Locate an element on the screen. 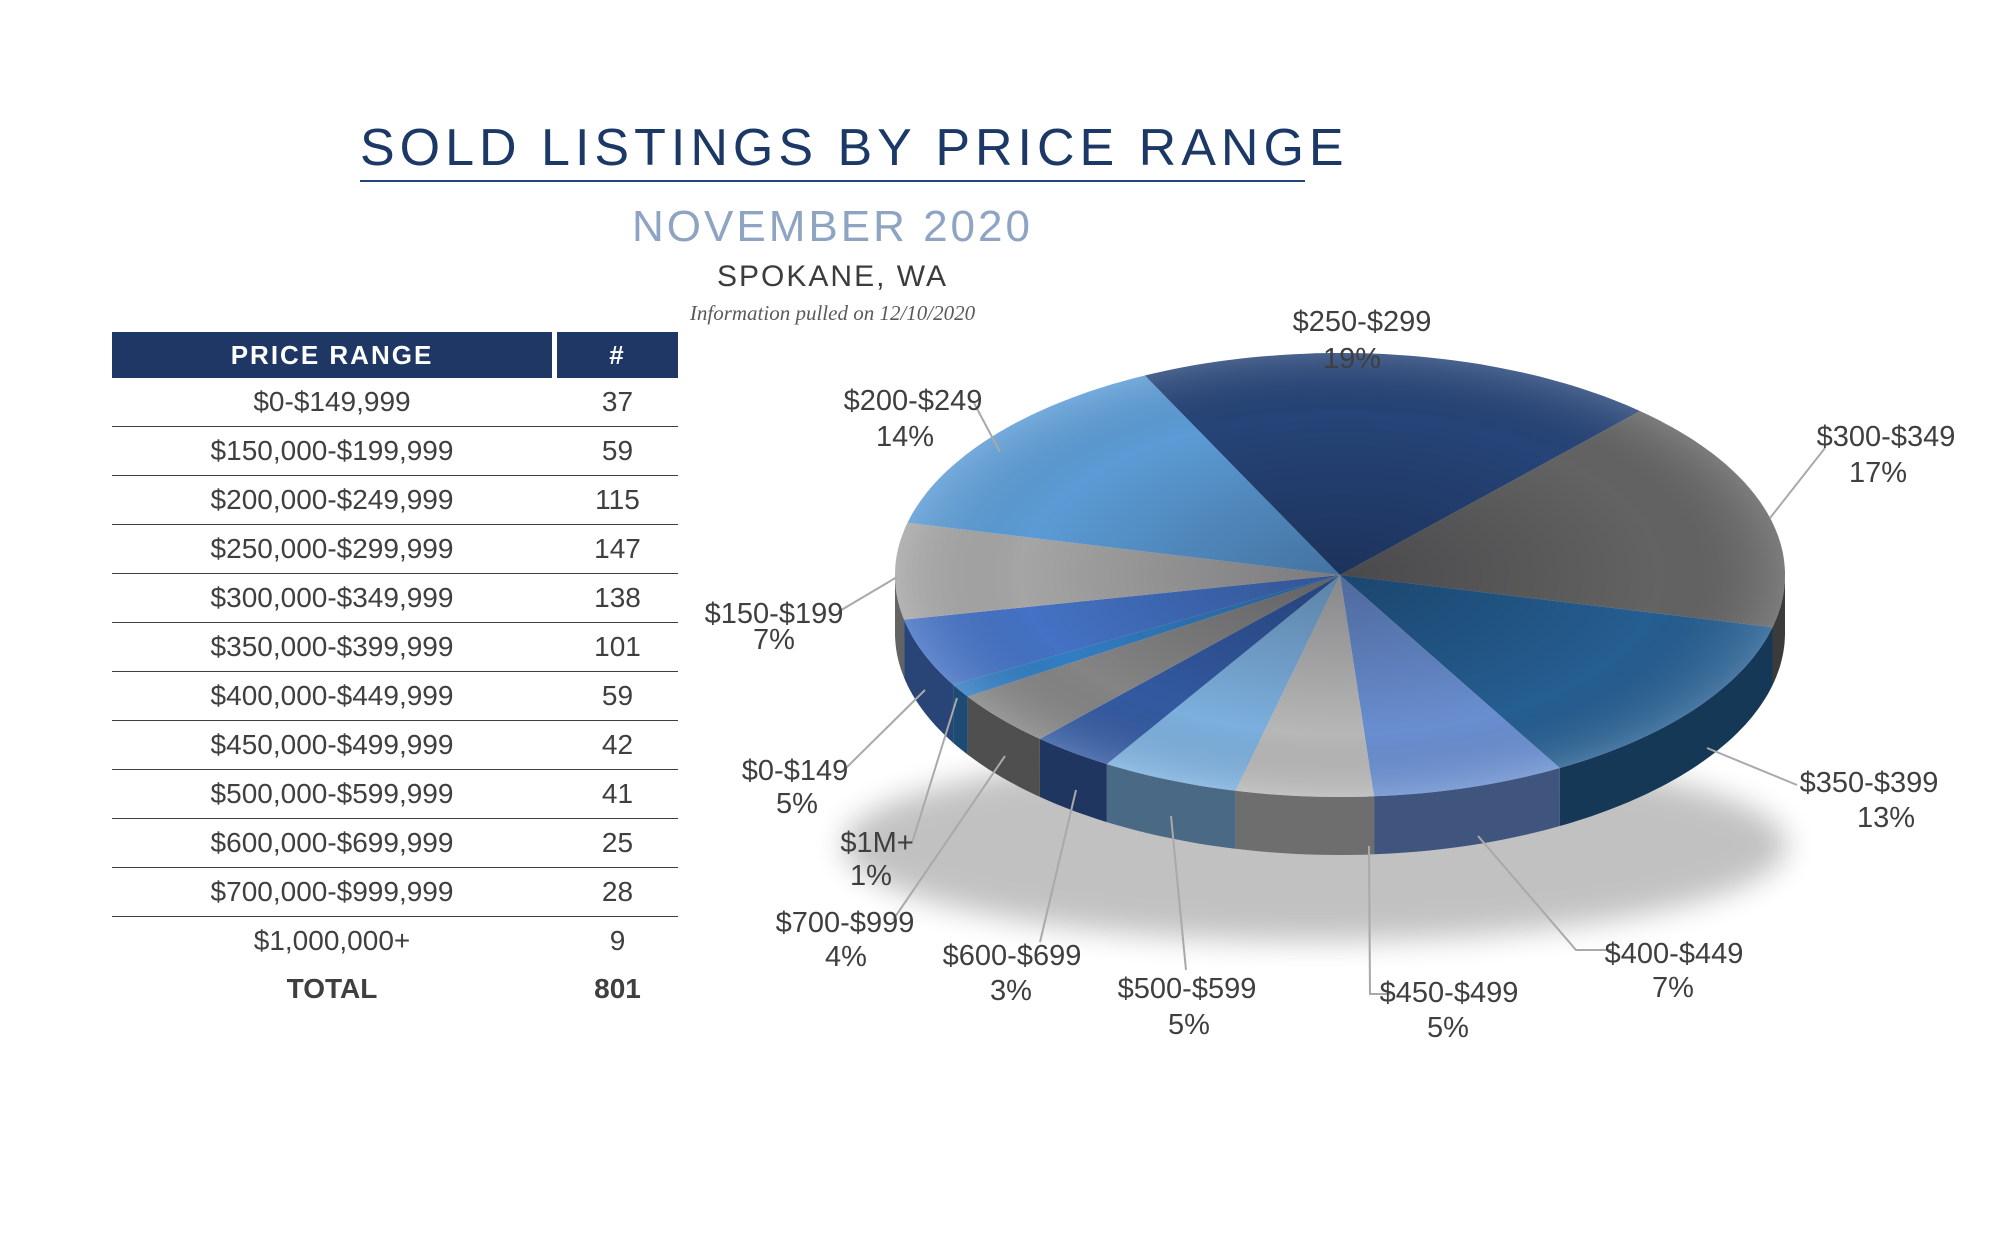 This screenshot has height=1250, width=2000. cell-price-range: $500,000-$599,999 is located at coordinates (332, 793).